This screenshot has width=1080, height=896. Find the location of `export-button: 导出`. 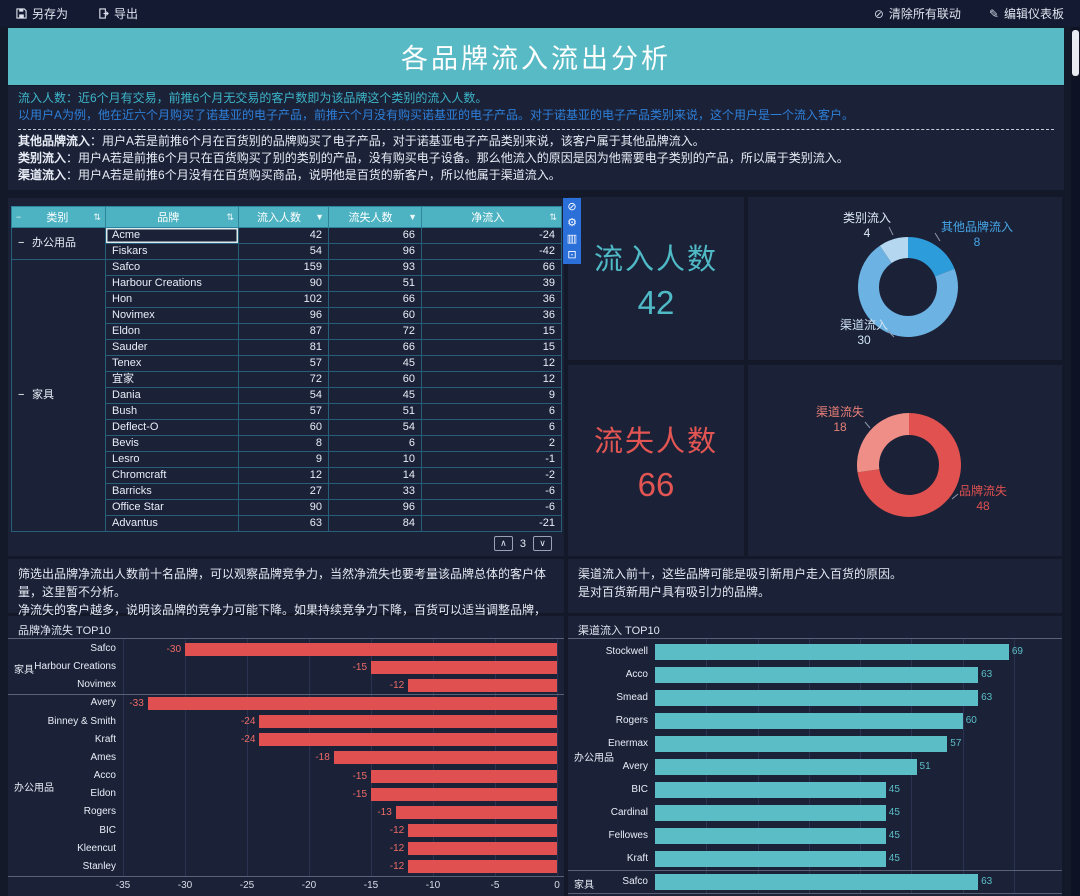

export-button: 导出 is located at coordinates (118, 13).